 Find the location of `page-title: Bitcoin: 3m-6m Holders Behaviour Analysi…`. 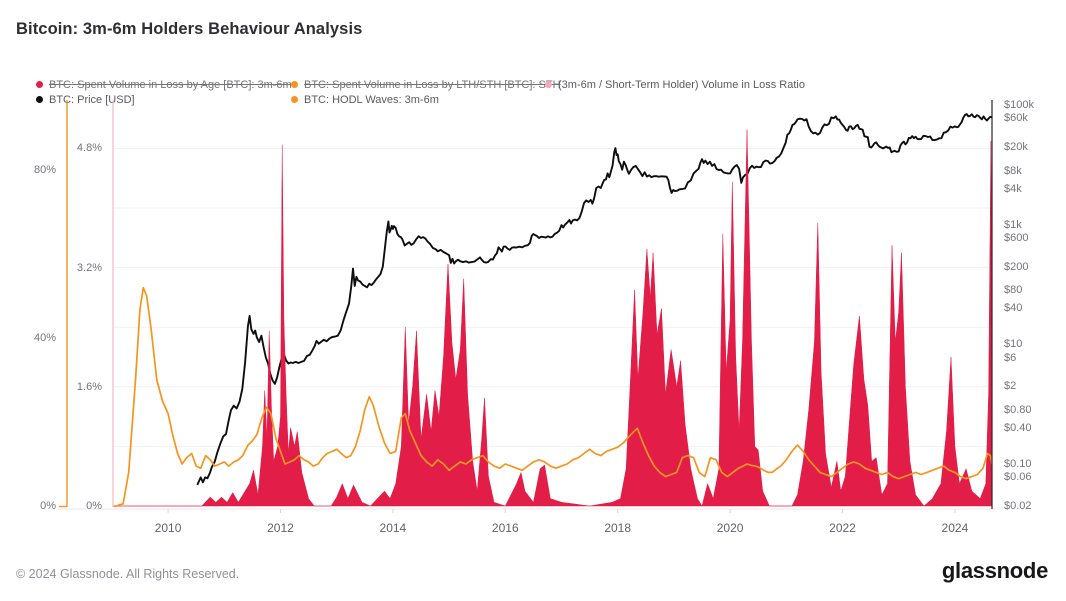

page-title: Bitcoin: 3m-6m Holders Behaviour Analysi… is located at coordinates (189, 29).